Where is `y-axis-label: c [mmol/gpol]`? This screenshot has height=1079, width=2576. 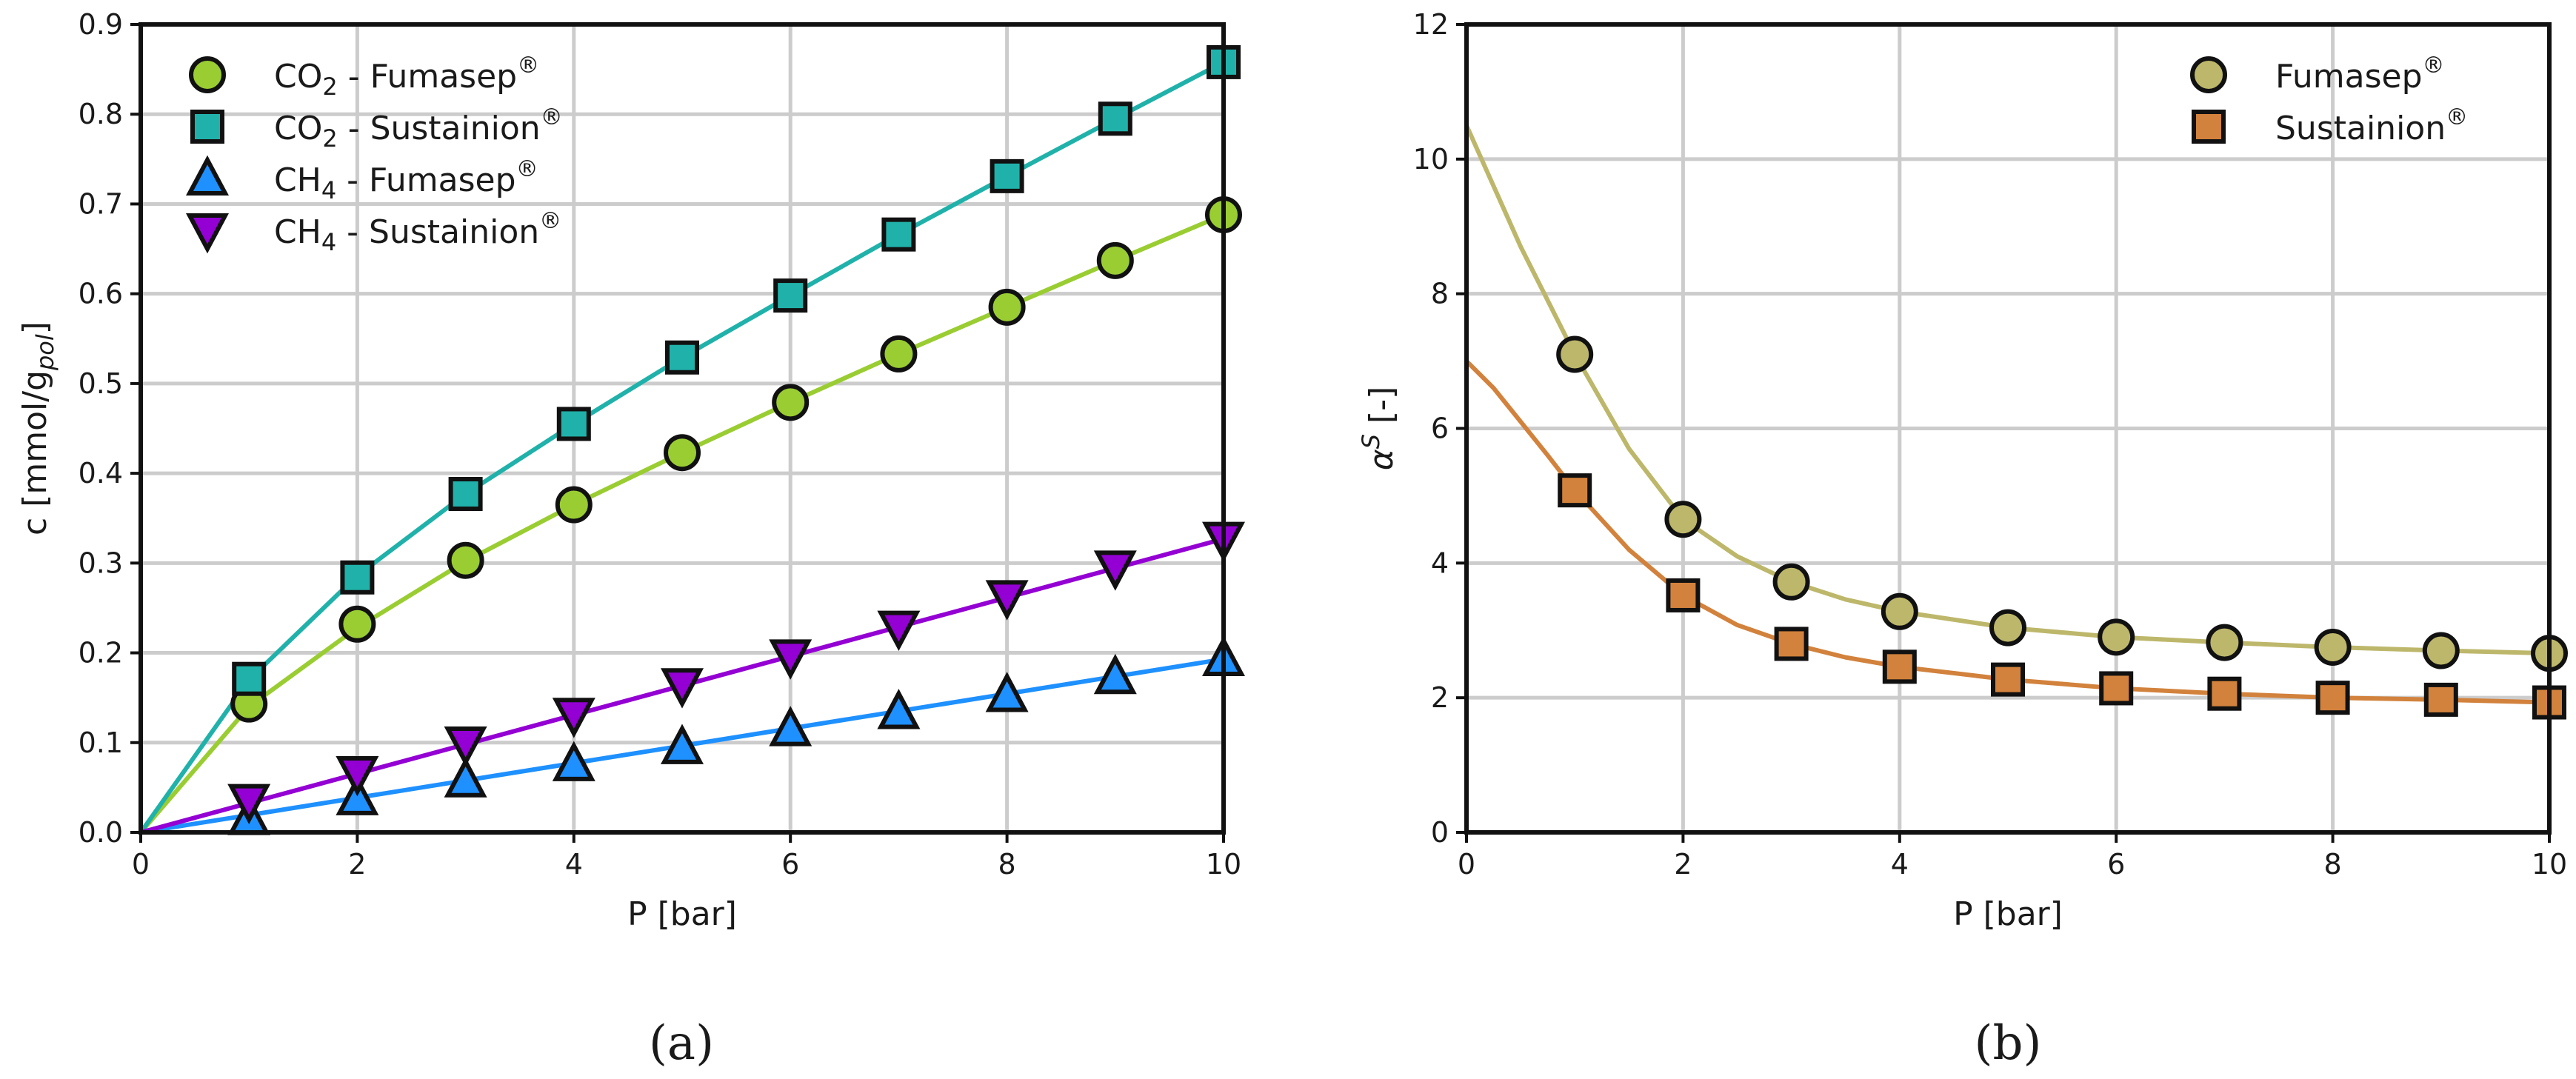 y-axis-label: c [mmol/gpol] is located at coordinates (37, 428).